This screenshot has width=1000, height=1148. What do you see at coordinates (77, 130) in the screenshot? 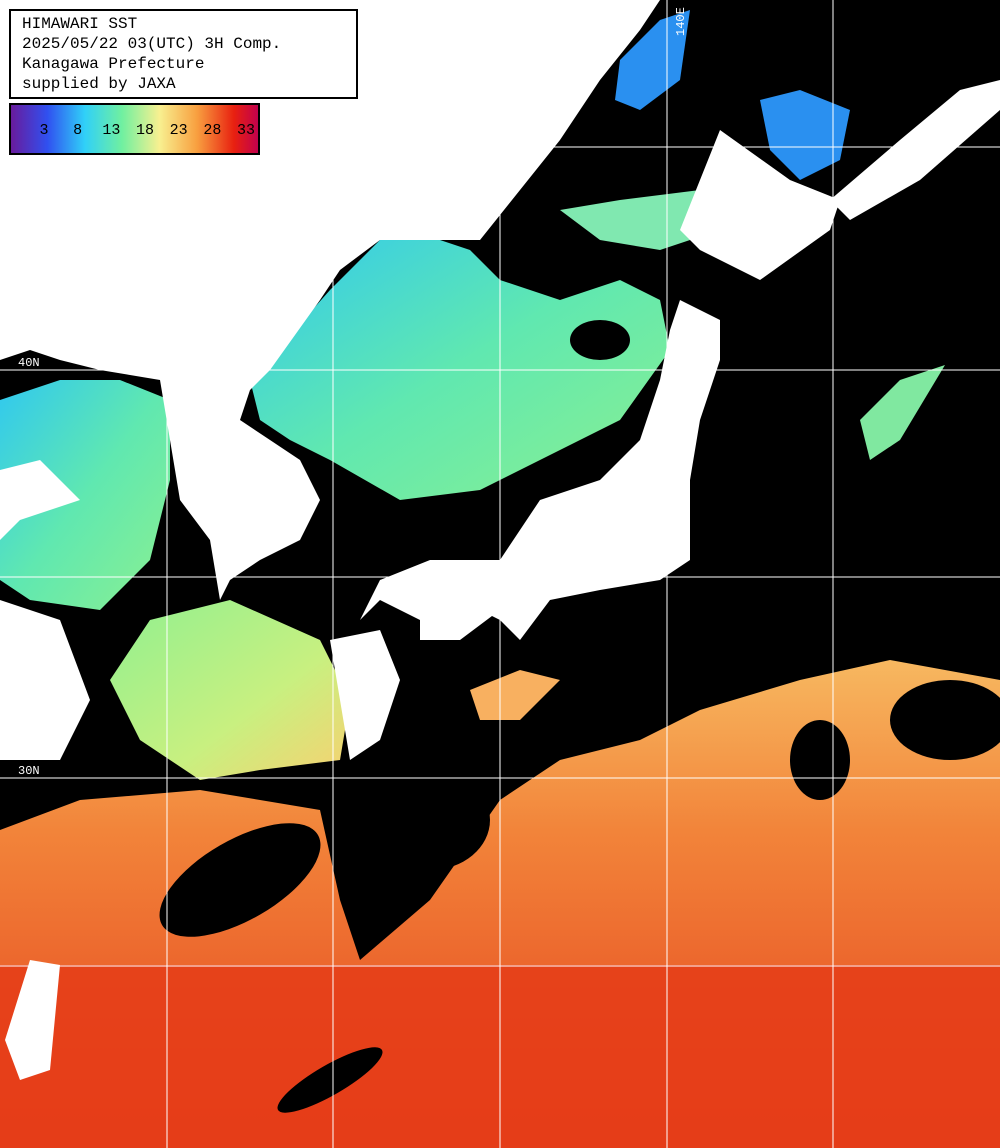
I see `colorbar-tick-label: 8` at bounding box center [77, 130].